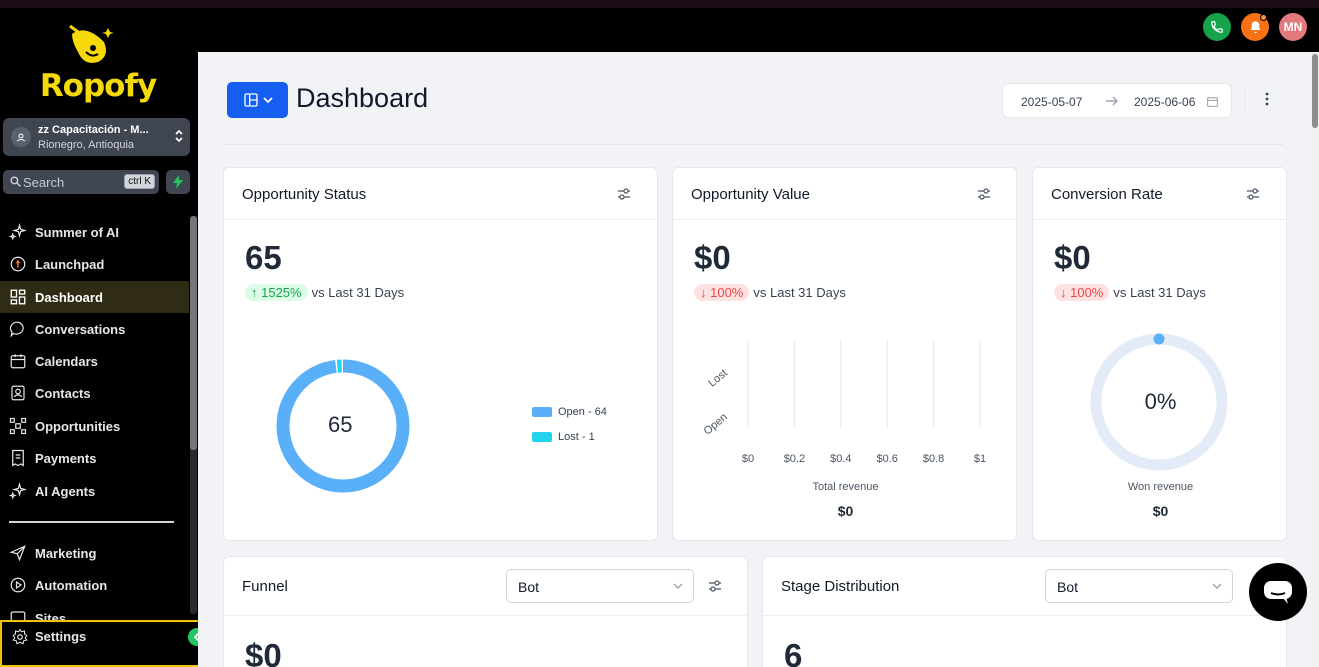 The width and height of the screenshot is (1319, 667). Describe the element at coordinates (61, 636) in the screenshot. I see `sidebar-item-label: Settings` at that location.